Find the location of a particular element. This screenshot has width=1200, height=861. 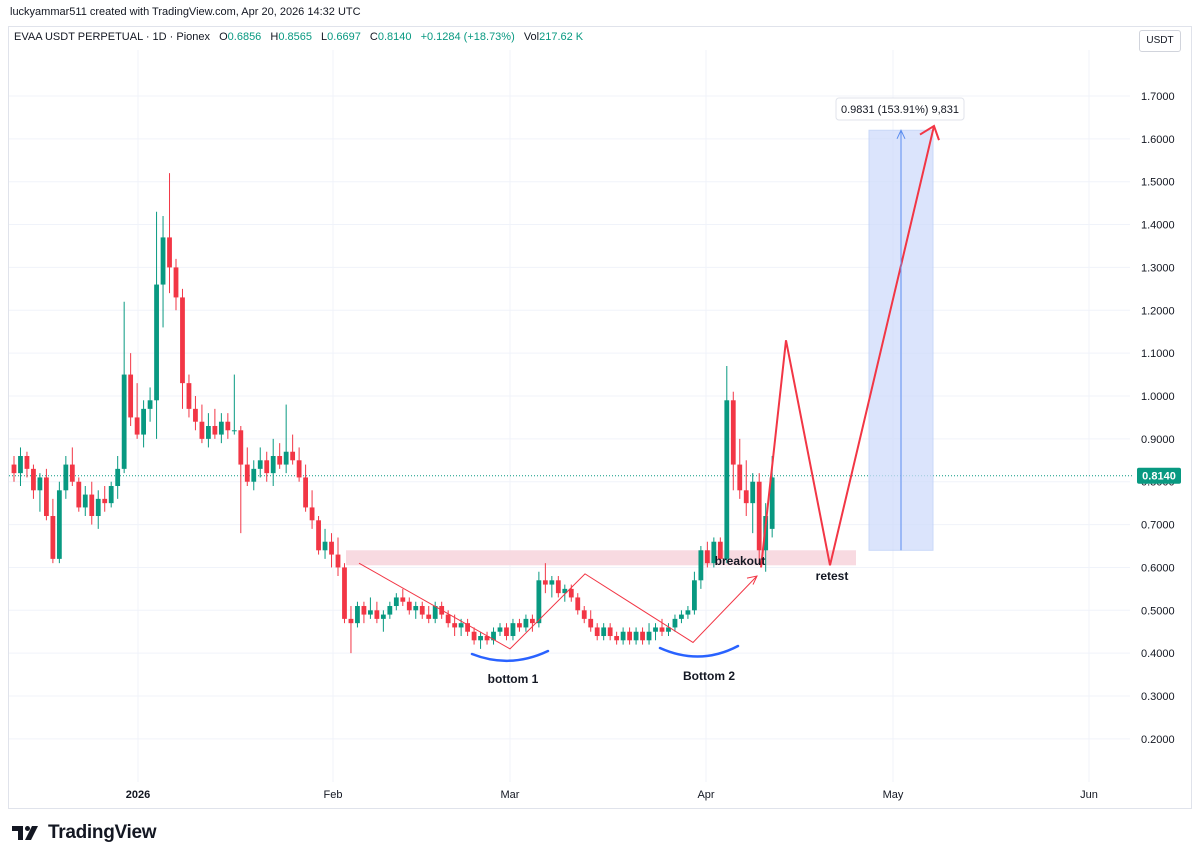

low-value: 0.6697 is located at coordinates (344, 37).